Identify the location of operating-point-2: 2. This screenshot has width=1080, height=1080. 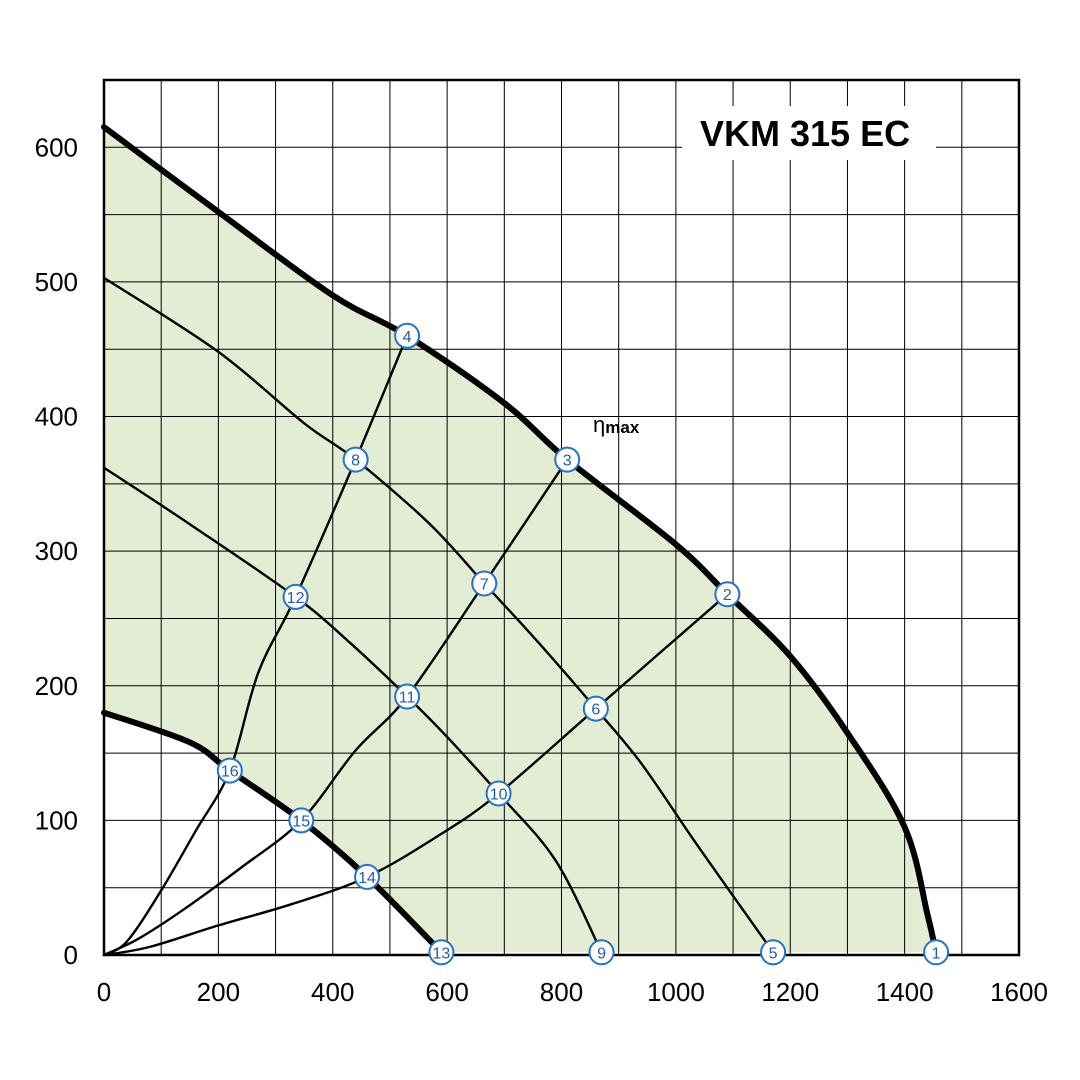
(727, 594).